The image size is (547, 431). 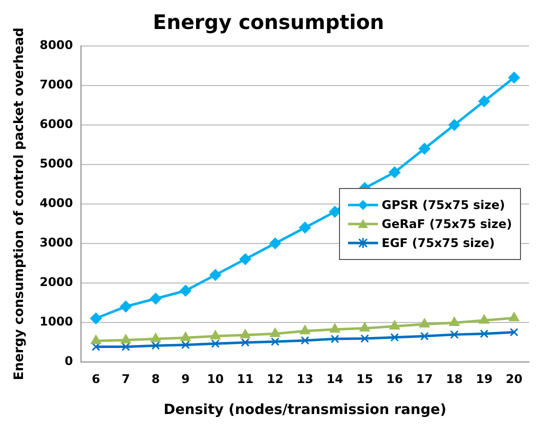 I want to click on x-tick-label: 19, so click(x=484, y=379).